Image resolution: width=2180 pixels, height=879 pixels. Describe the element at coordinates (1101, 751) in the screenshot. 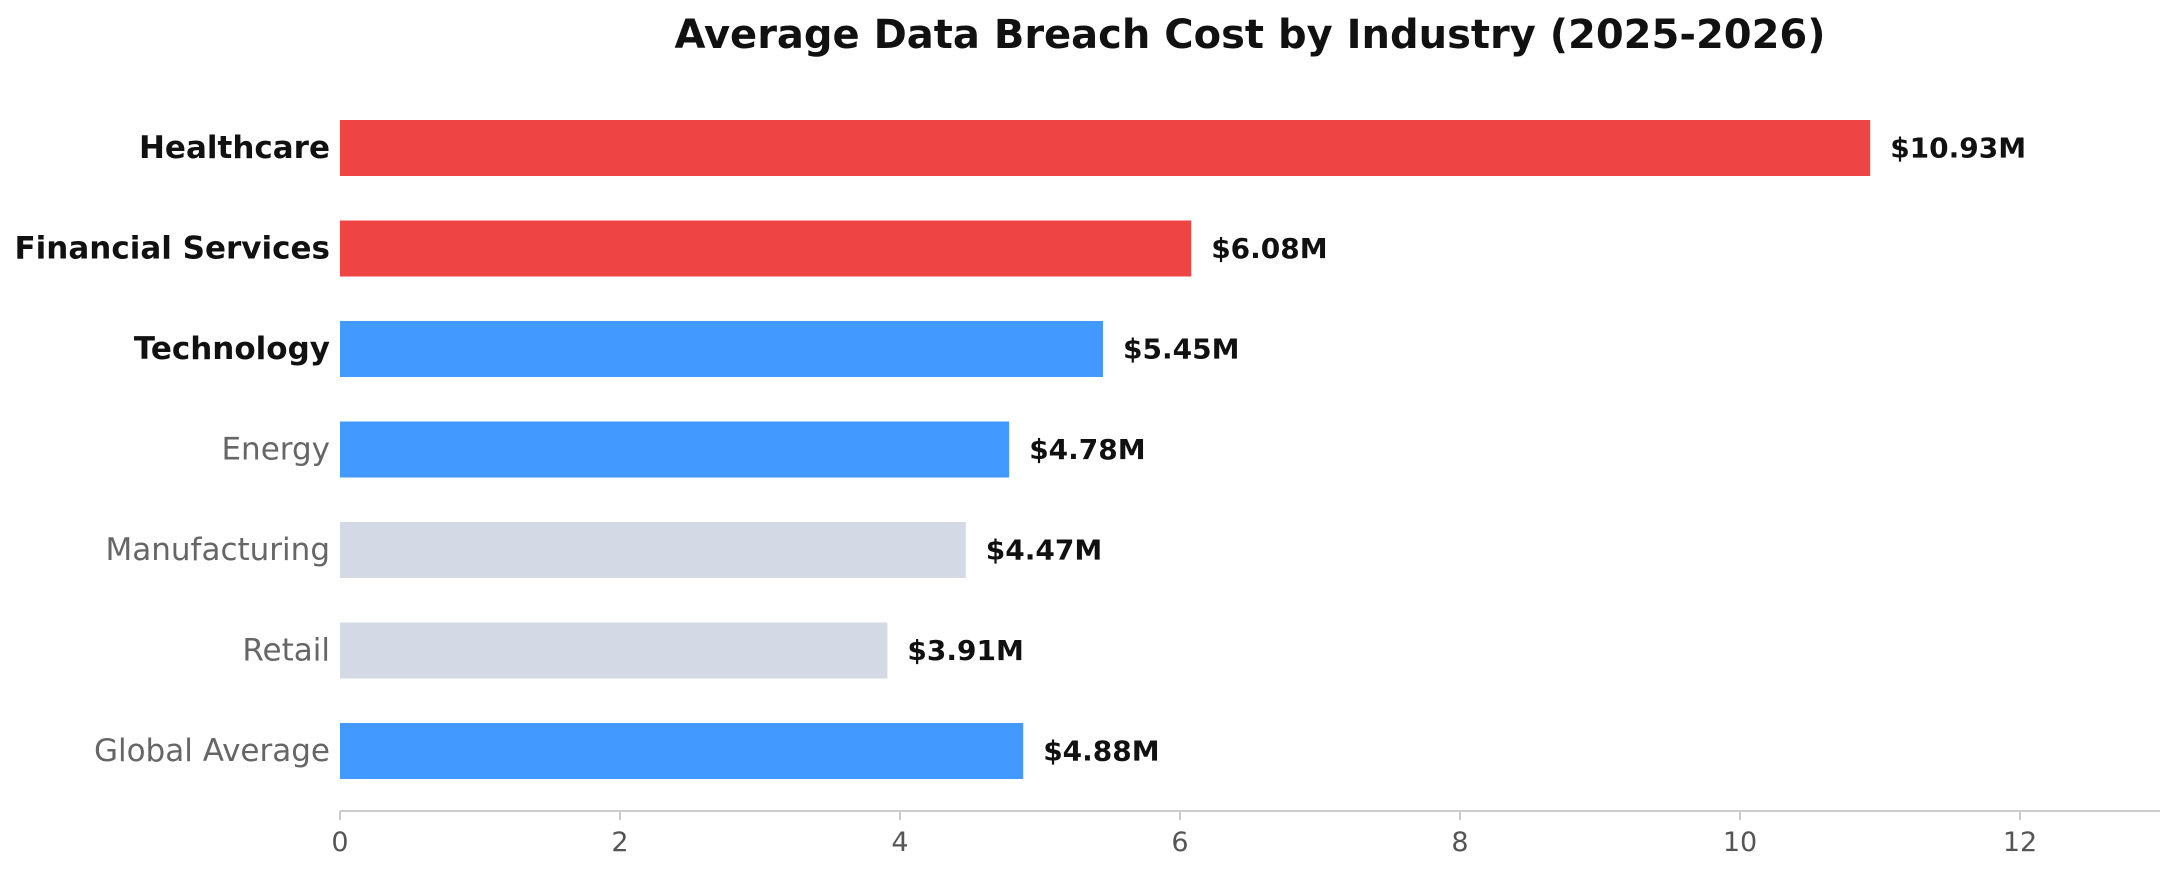

I see `value-label-global-average: $4.88M` at that location.